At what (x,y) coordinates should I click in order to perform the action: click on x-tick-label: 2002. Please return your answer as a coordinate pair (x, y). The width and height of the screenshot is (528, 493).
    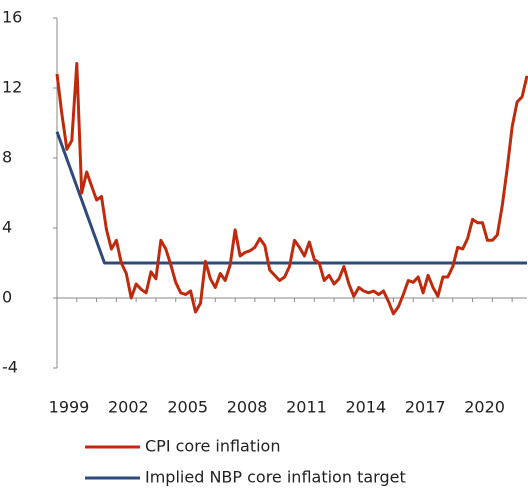
    Looking at the image, I should click on (128, 407).